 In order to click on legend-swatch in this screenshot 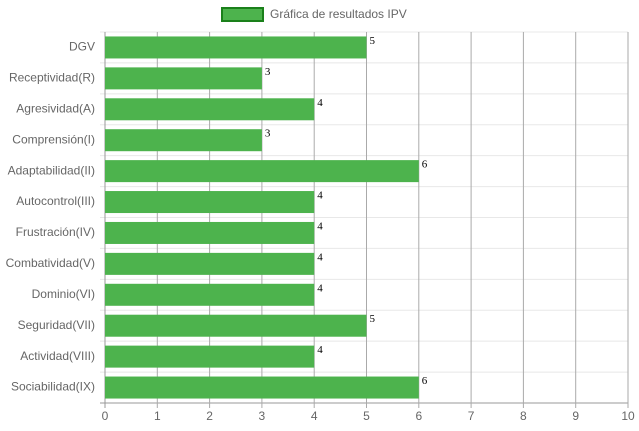, I will do `click(242, 14)`.